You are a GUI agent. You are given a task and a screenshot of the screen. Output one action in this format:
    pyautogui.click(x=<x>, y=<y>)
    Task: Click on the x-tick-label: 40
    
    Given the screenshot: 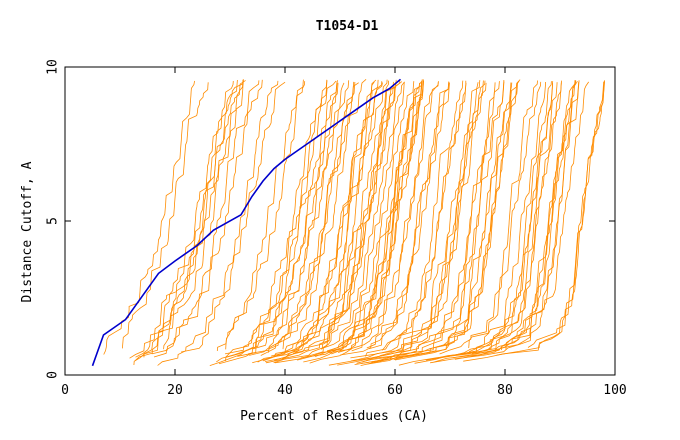 What is the action you would take?
    pyautogui.click(x=285, y=390)
    